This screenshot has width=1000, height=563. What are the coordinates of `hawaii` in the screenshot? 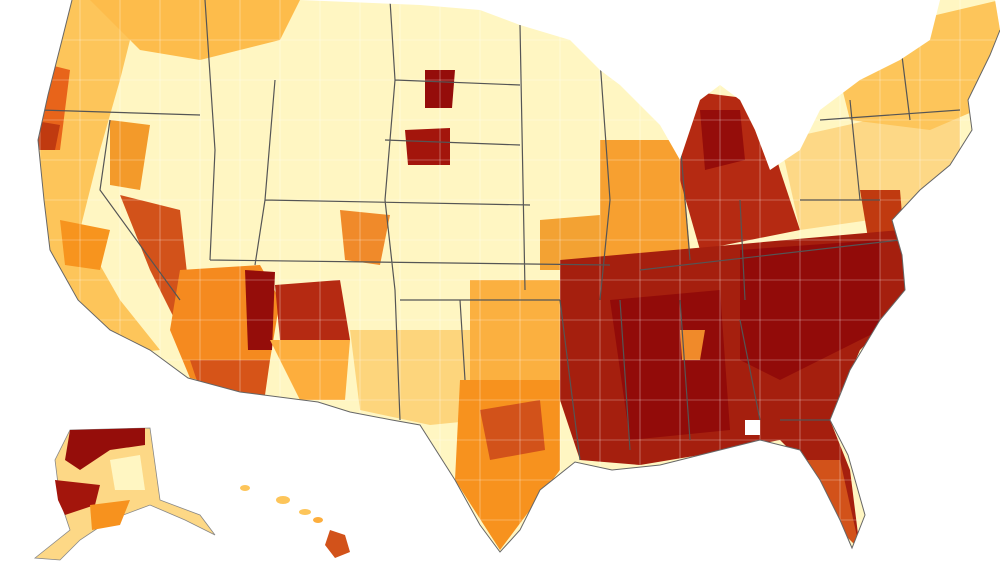 It's located at (295, 521).